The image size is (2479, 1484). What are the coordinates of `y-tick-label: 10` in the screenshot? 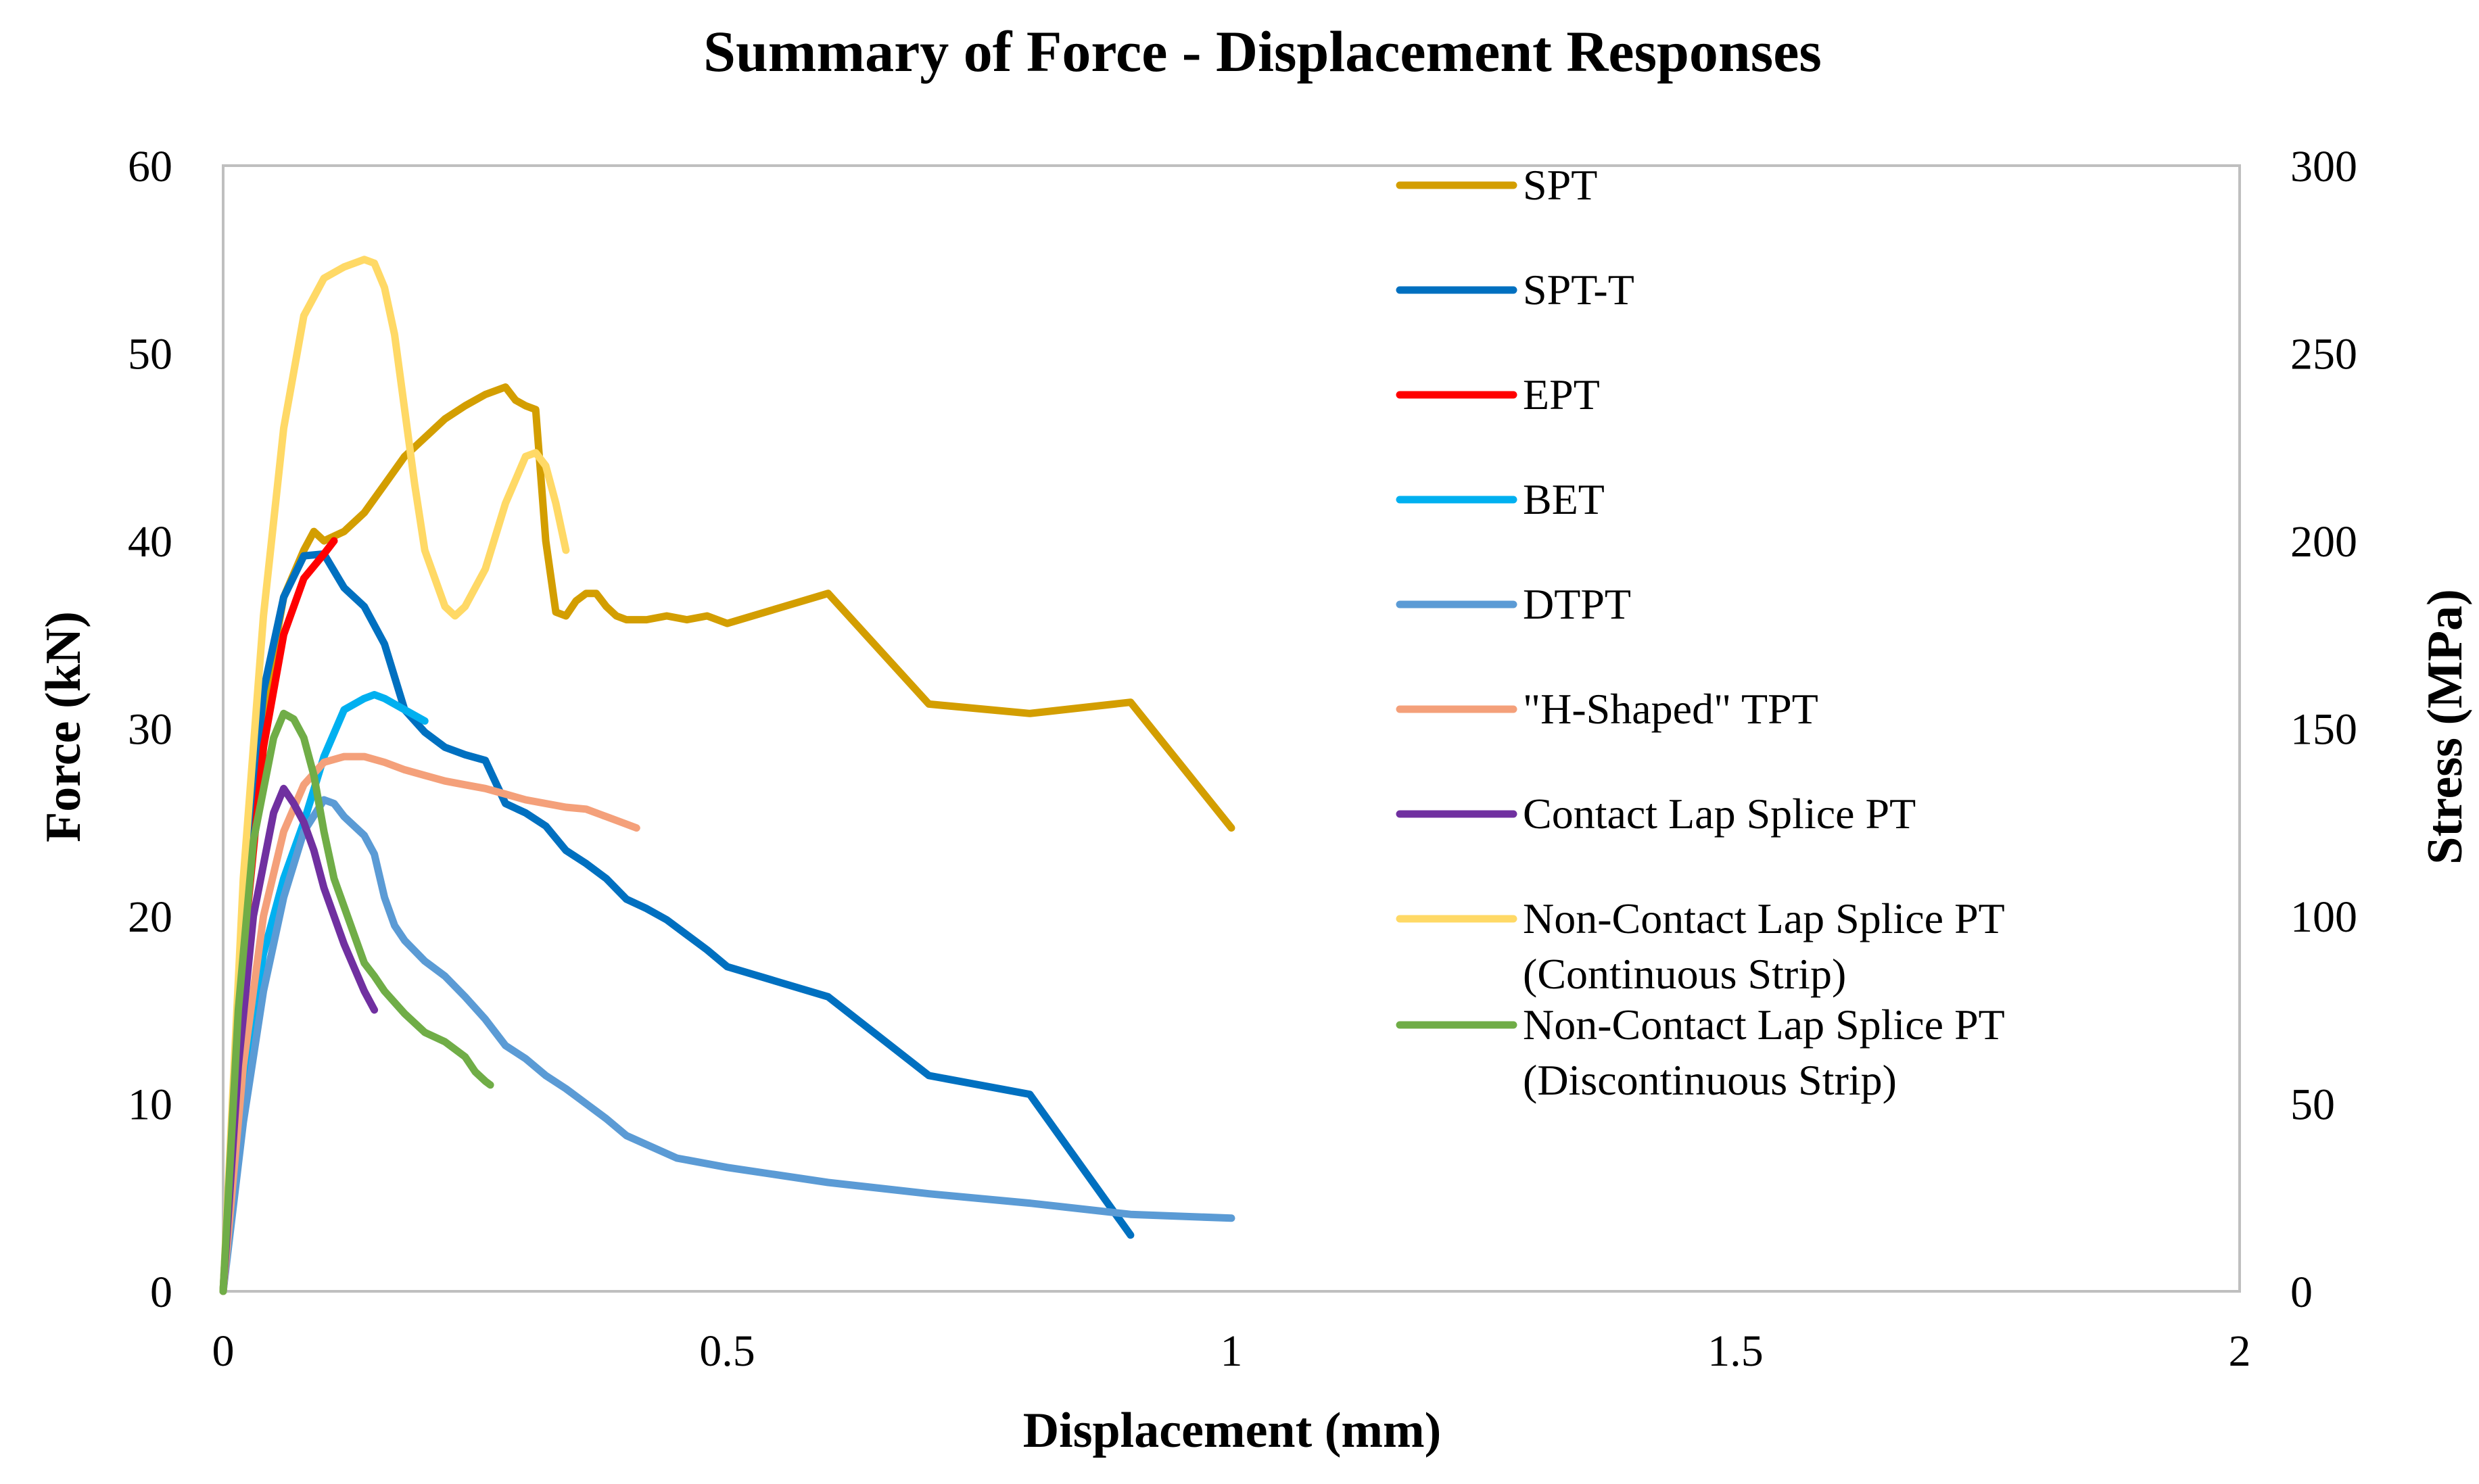 It's located at (150, 1105).